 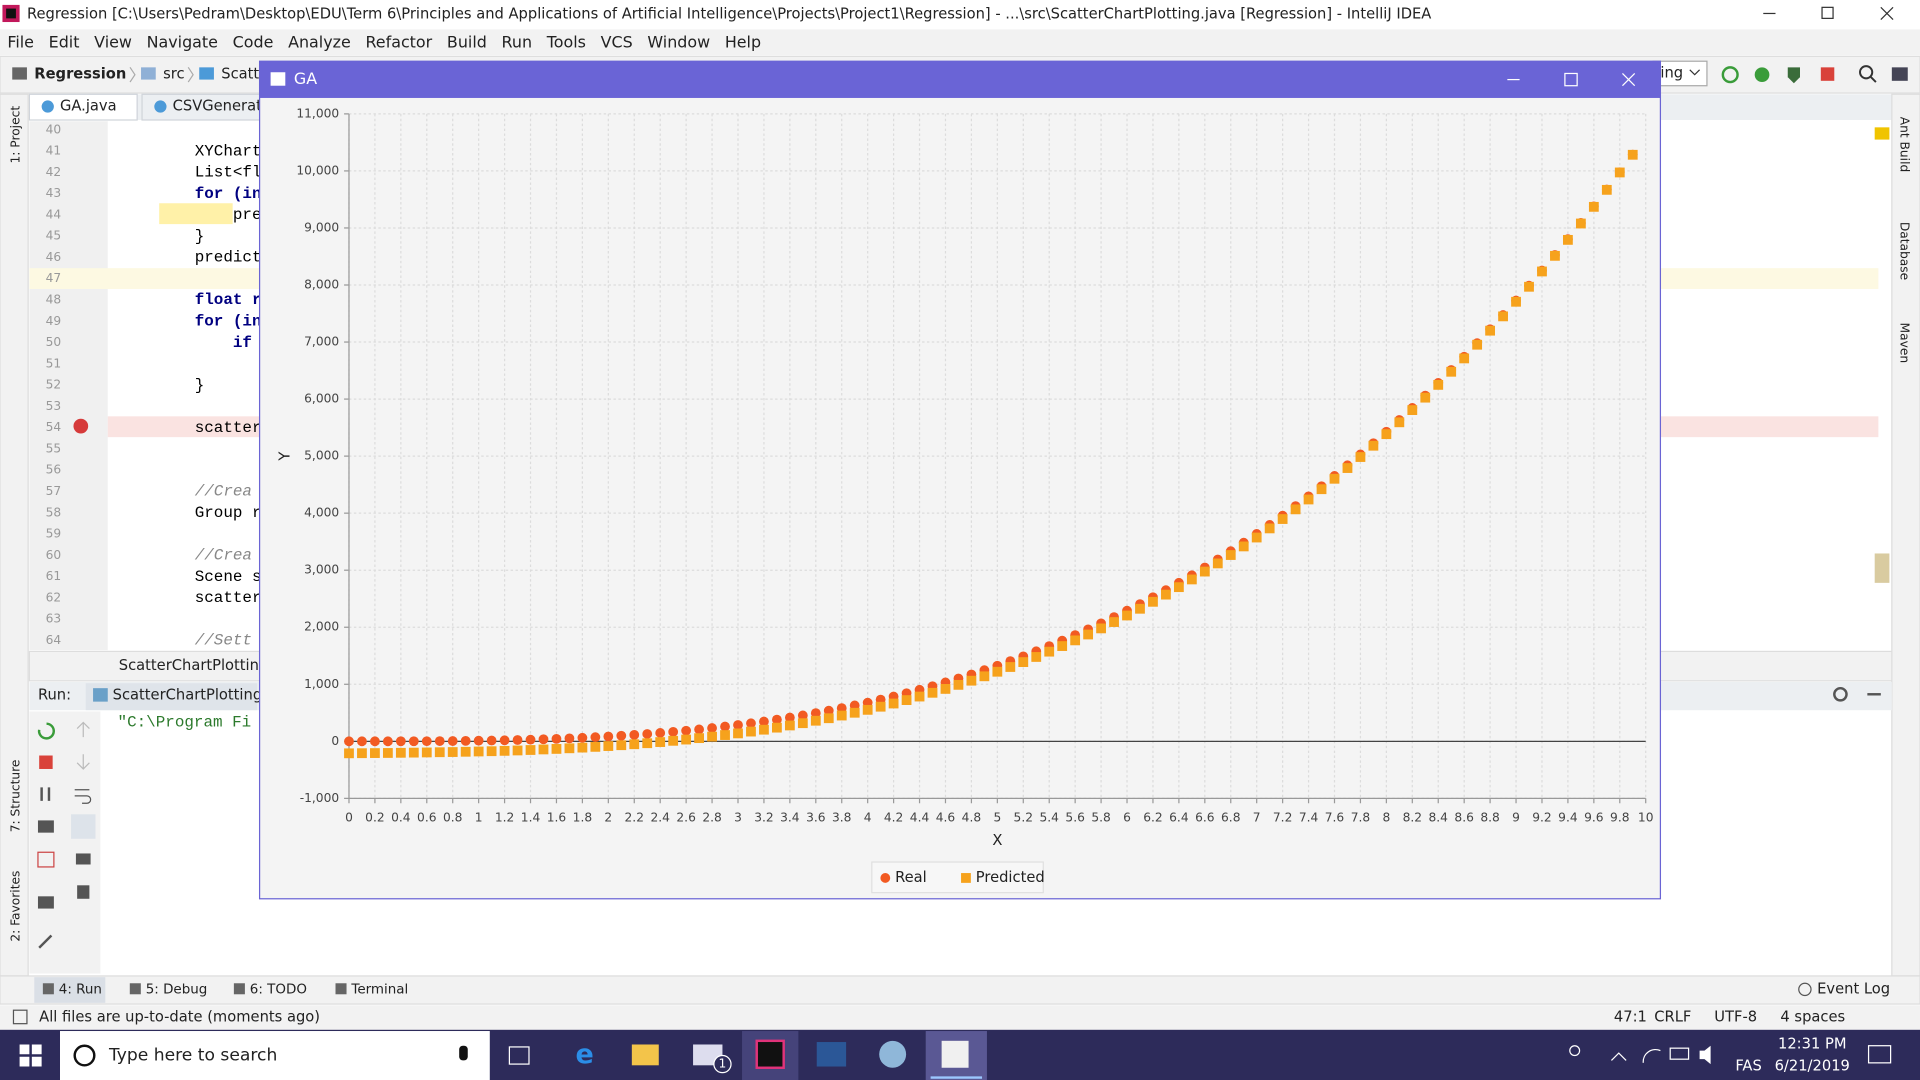 I want to click on tab, so click(x=203, y=107).